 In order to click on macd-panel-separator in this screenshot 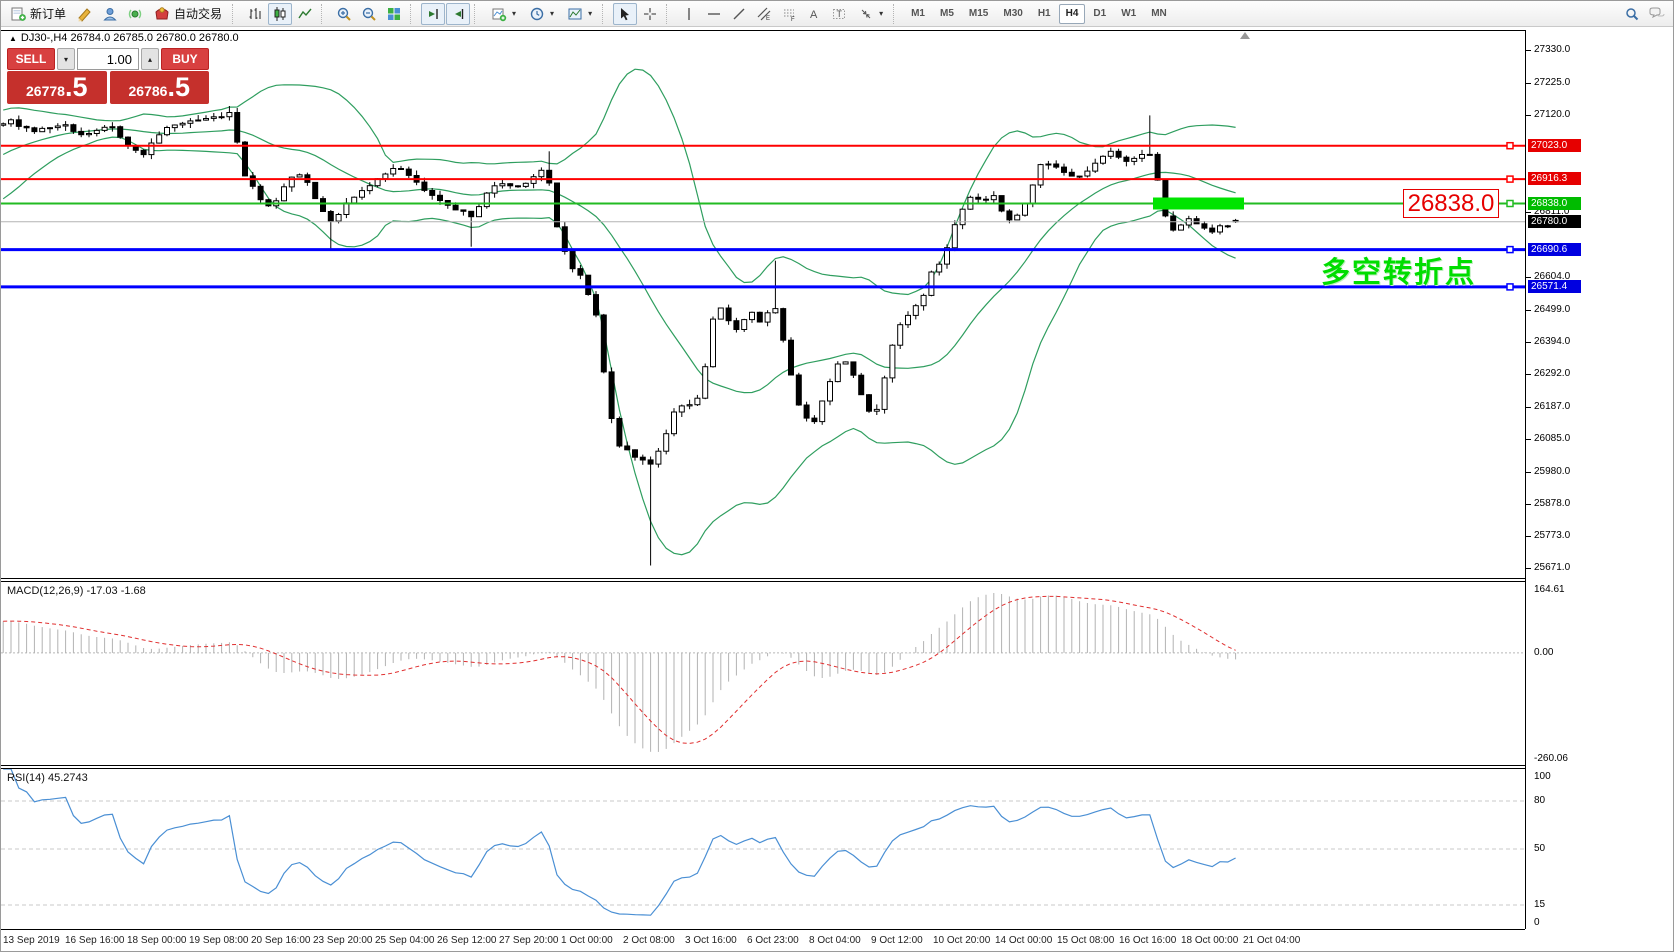, I will do `click(763, 580)`.